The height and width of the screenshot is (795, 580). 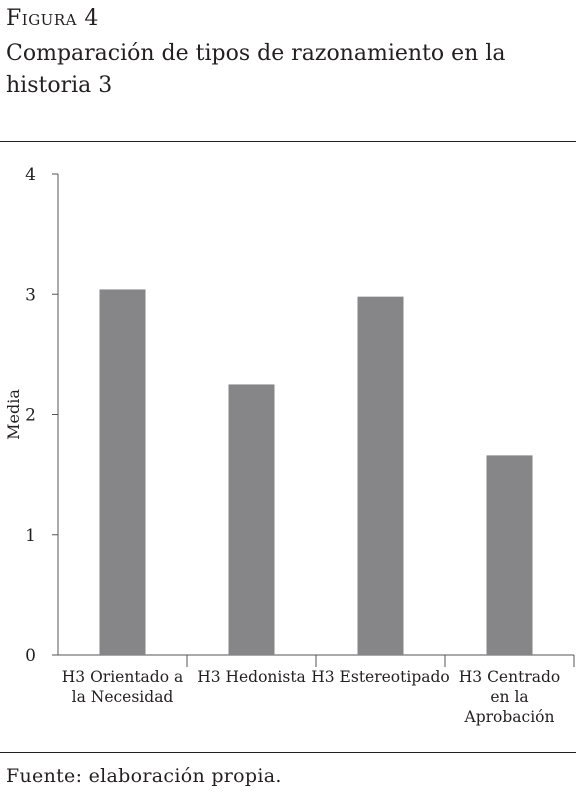 What do you see at coordinates (251, 677) in the screenshot?
I see `x-tick-label: H3 Hedonista` at bounding box center [251, 677].